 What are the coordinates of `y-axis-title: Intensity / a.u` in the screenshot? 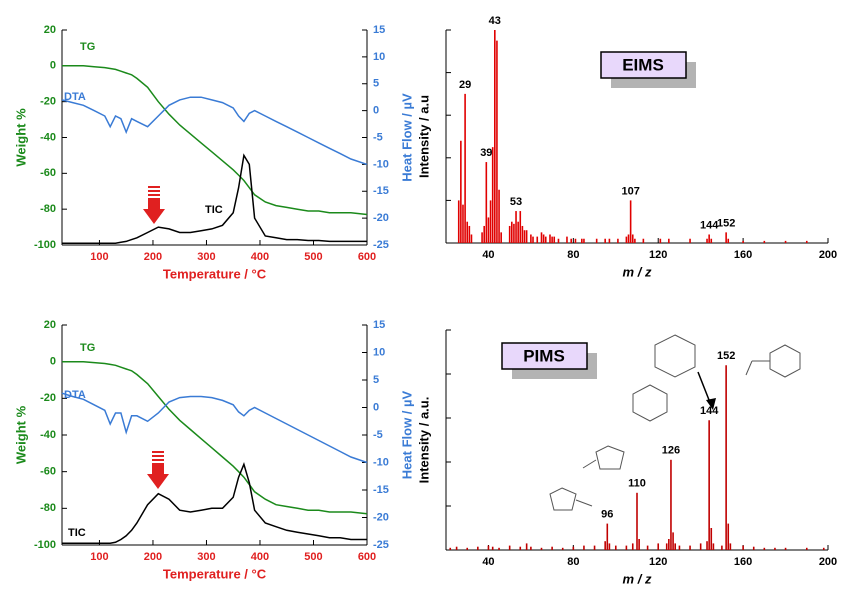 It's located at (423, 136).